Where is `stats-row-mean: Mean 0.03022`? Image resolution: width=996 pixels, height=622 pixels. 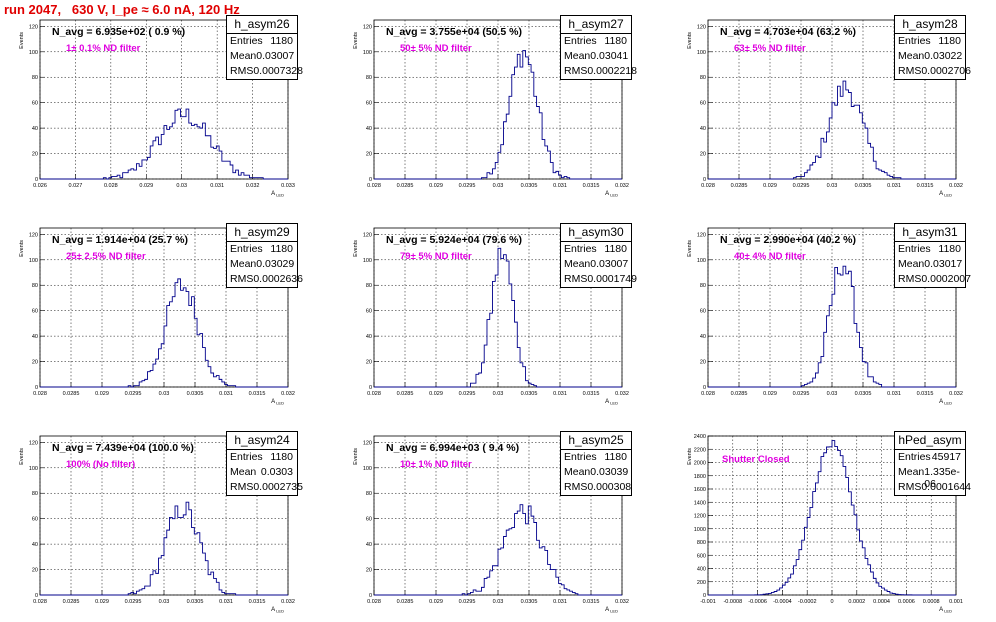
stats-row-mean: Mean 0.03022 is located at coordinates (930, 56).